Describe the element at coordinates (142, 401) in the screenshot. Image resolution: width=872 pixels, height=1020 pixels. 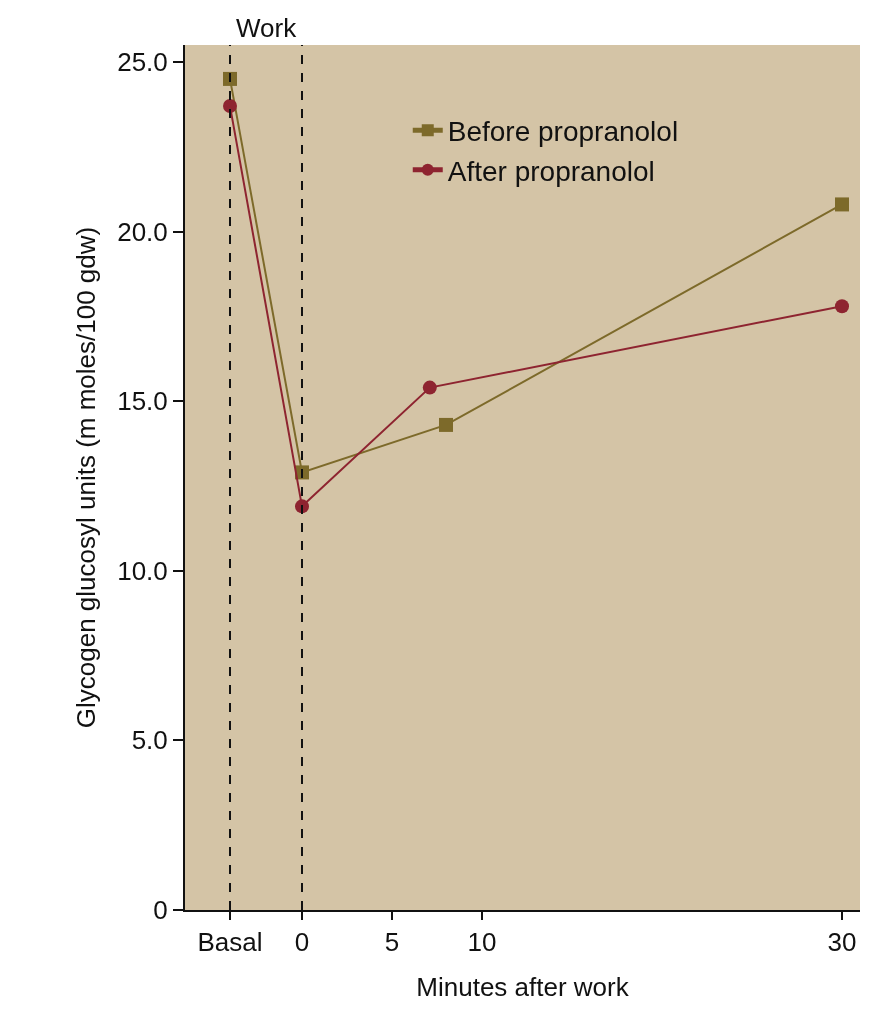
I see `y-tick-label: 15.0` at that location.